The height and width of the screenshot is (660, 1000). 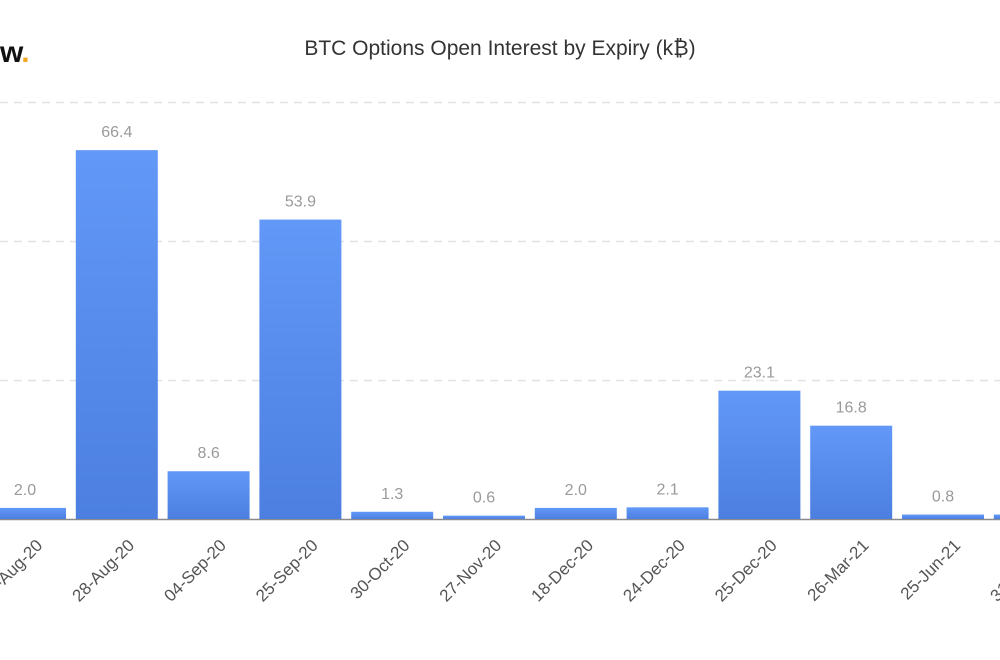 I want to click on x-tick-27-Nov-20: 27-Nov-20, so click(x=471, y=571).